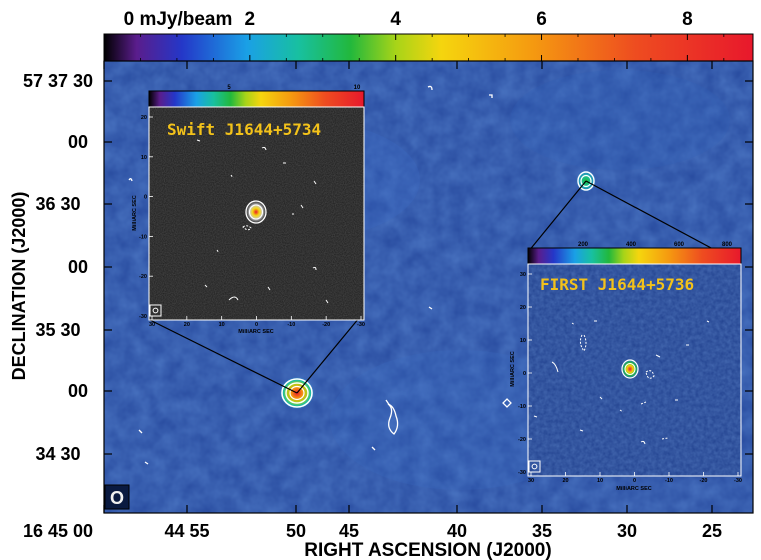  What do you see at coordinates (186, 531) in the screenshot?
I see `x-tick-label: 44 55` at bounding box center [186, 531].